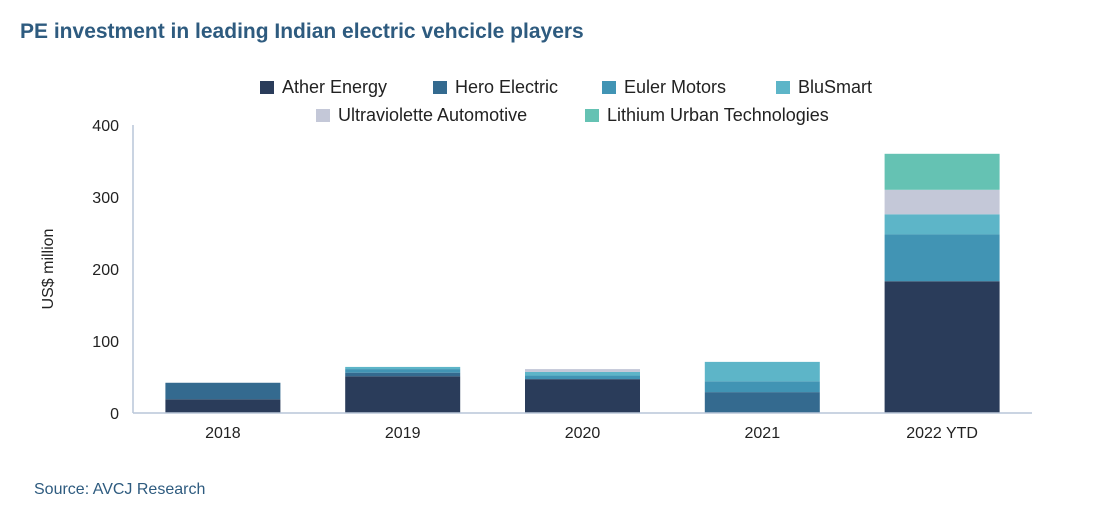  What do you see at coordinates (763, 433) in the screenshot?
I see `x-tick-label: 2021` at bounding box center [763, 433].